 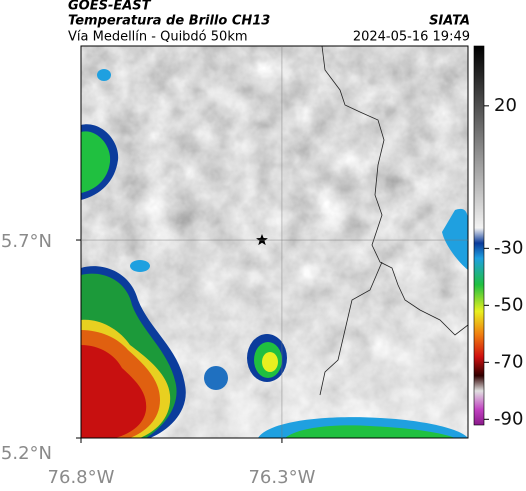 I want to click on location-marker, so click(x=262, y=240).